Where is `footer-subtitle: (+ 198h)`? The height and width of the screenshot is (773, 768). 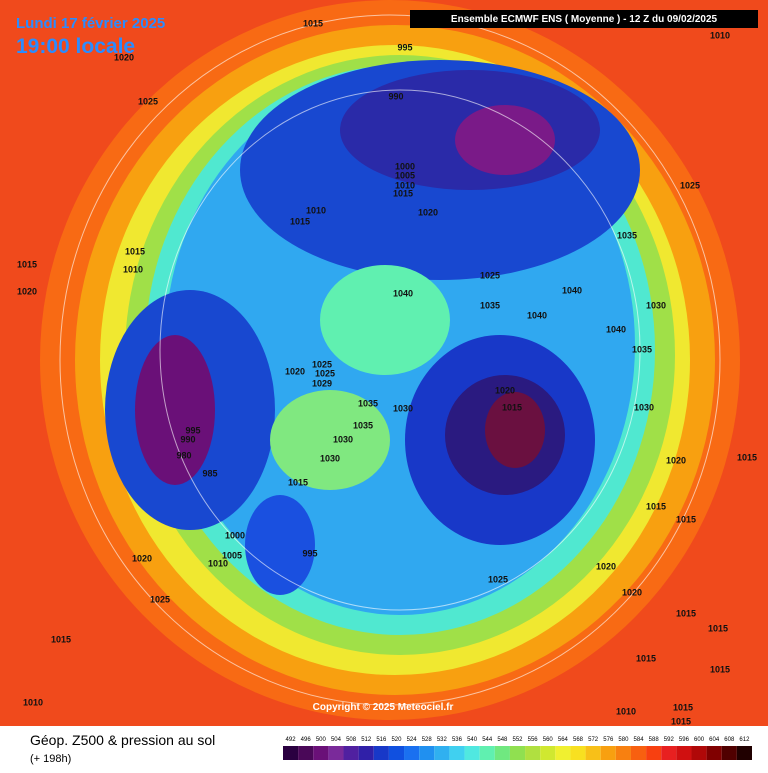
footer-subtitle: (+ 198h) is located at coordinates (50, 759).